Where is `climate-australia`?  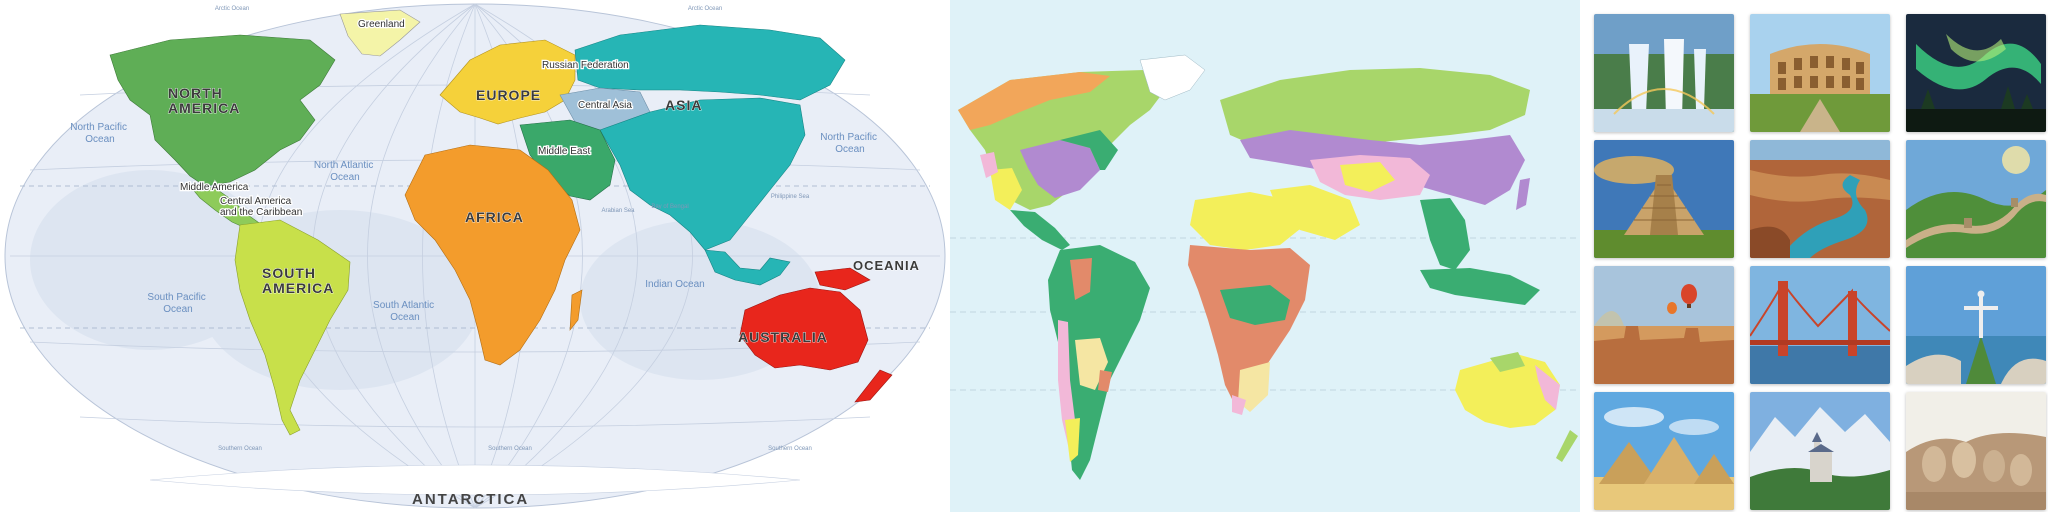
climate-australia is located at coordinates (1507, 391).